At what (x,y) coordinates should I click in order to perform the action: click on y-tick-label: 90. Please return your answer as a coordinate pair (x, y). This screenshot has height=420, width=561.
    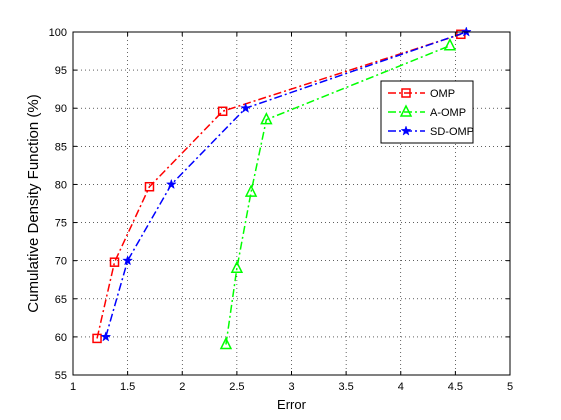
    Looking at the image, I should click on (61, 109).